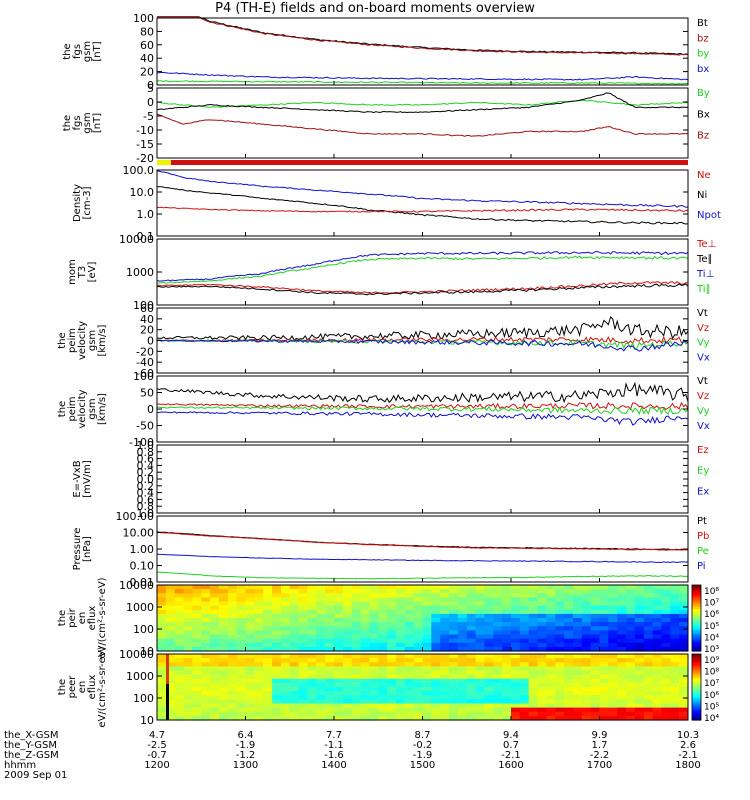  I want to click on y-axis-label: eV/(cm²-s-sr-eV), so click(102, 617).